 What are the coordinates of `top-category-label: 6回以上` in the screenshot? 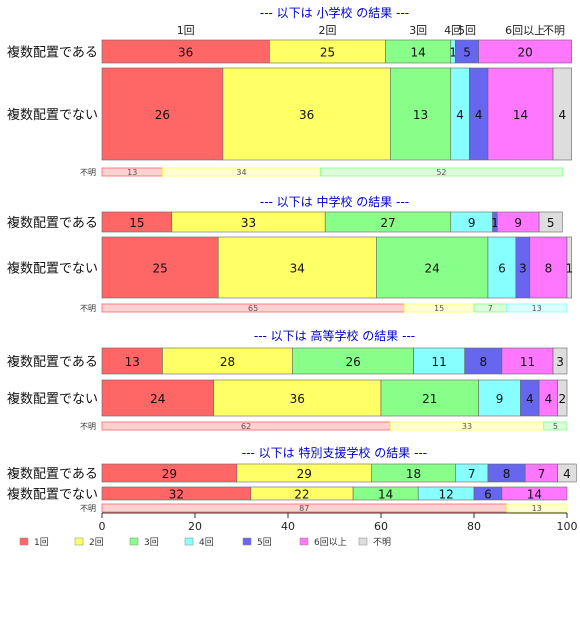 It's located at (525, 30).